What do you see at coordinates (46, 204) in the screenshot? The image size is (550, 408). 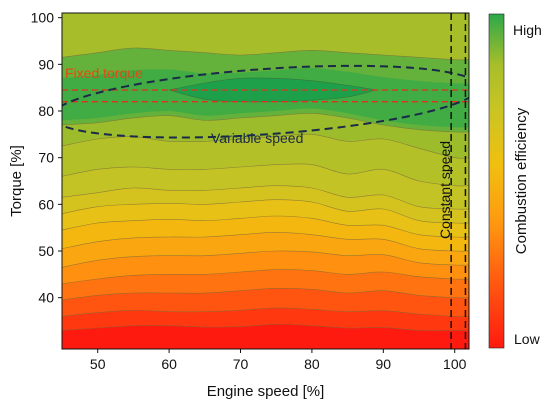 I see `y-tick-label-60: 60` at bounding box center [46, 204].